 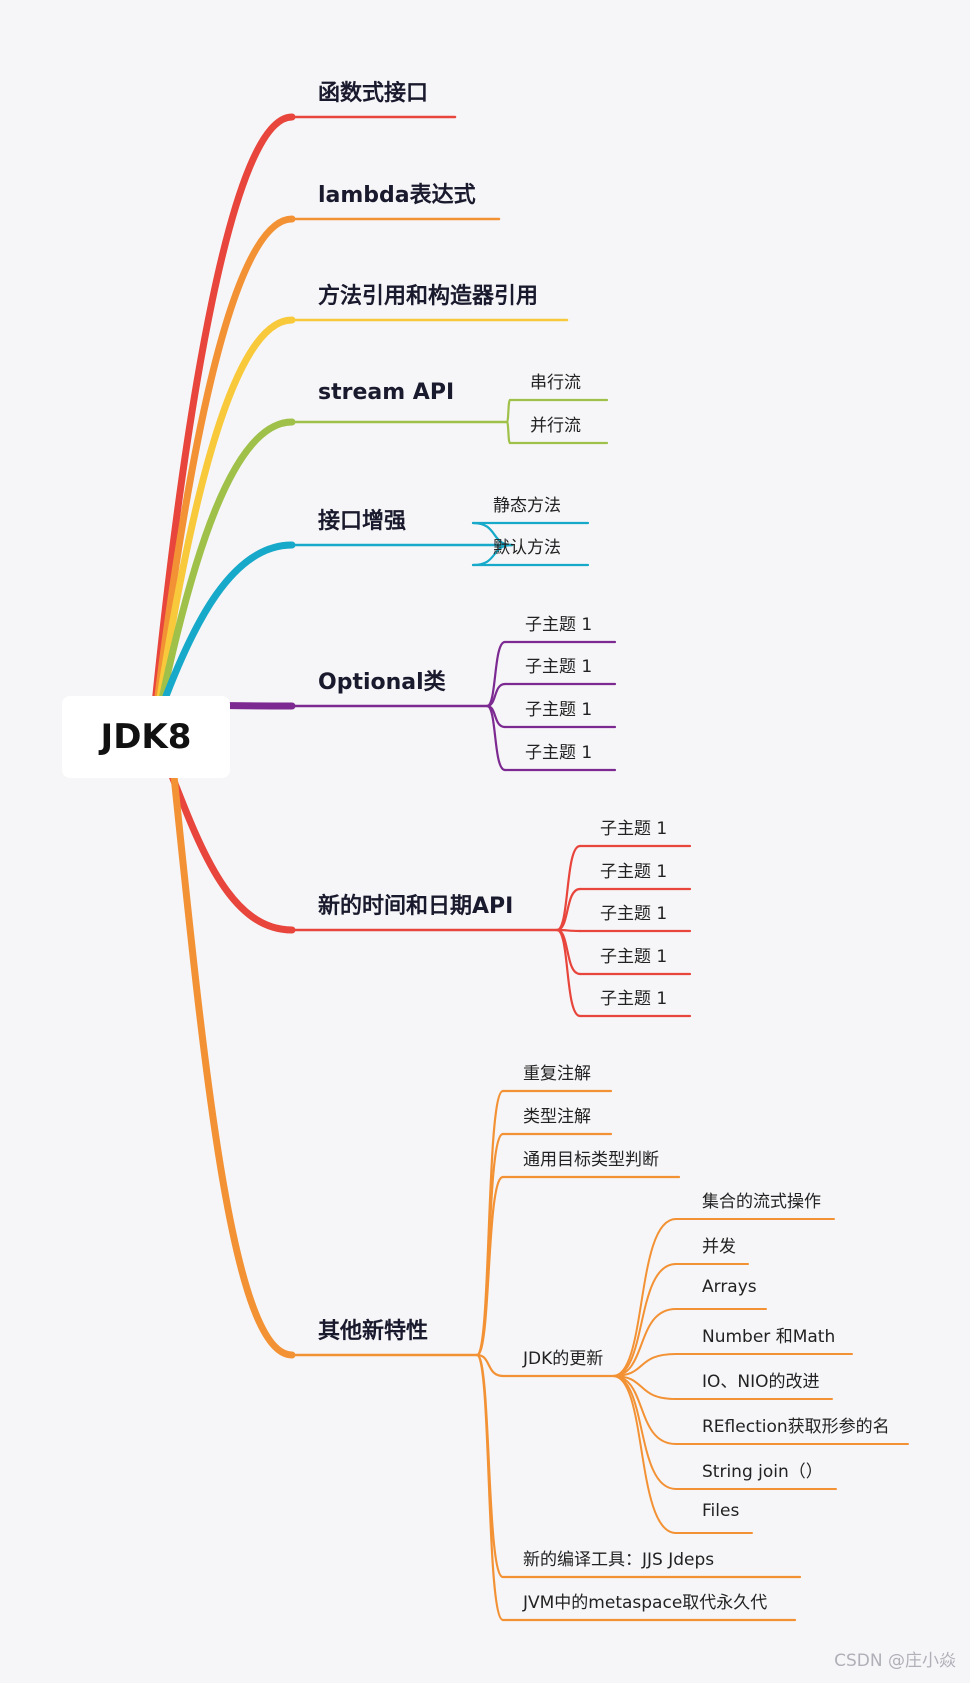 What do you see at coordinates (362, 521) in the screenshot?
I see `branch-label-5: 接口增强` at bounding box center [362, 521].